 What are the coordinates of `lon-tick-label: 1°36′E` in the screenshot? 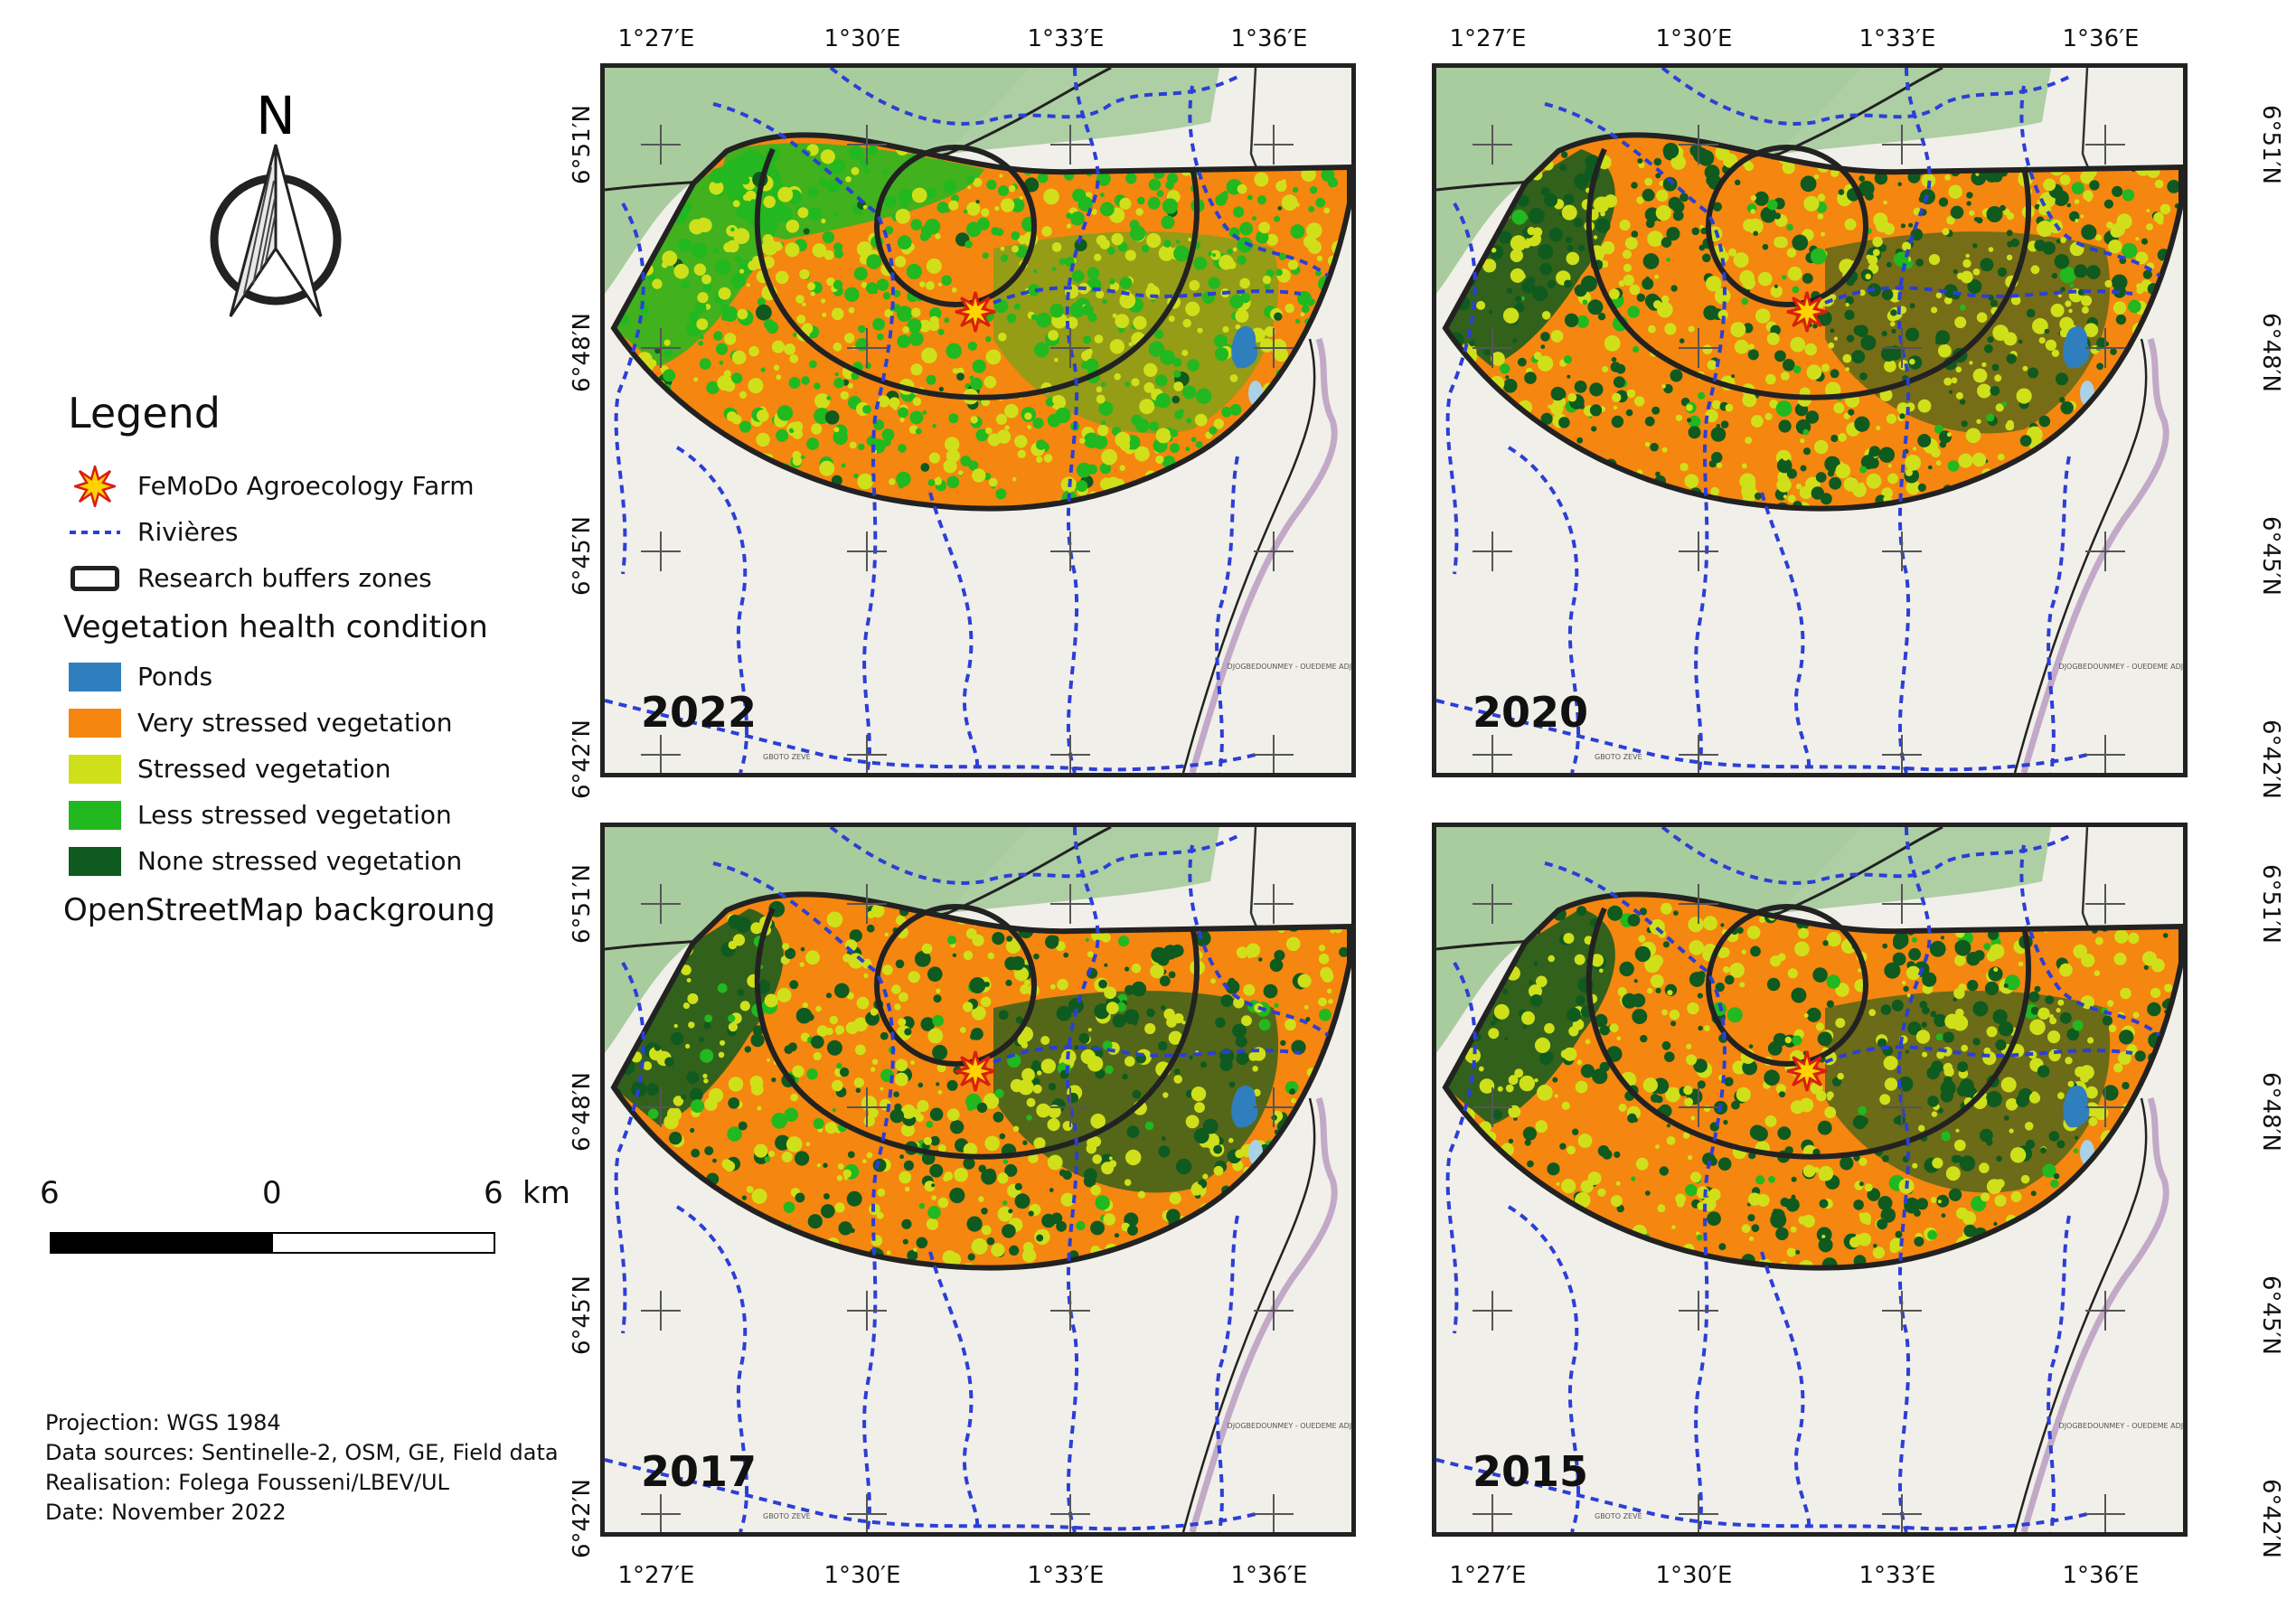 It's located at (2101, 38).